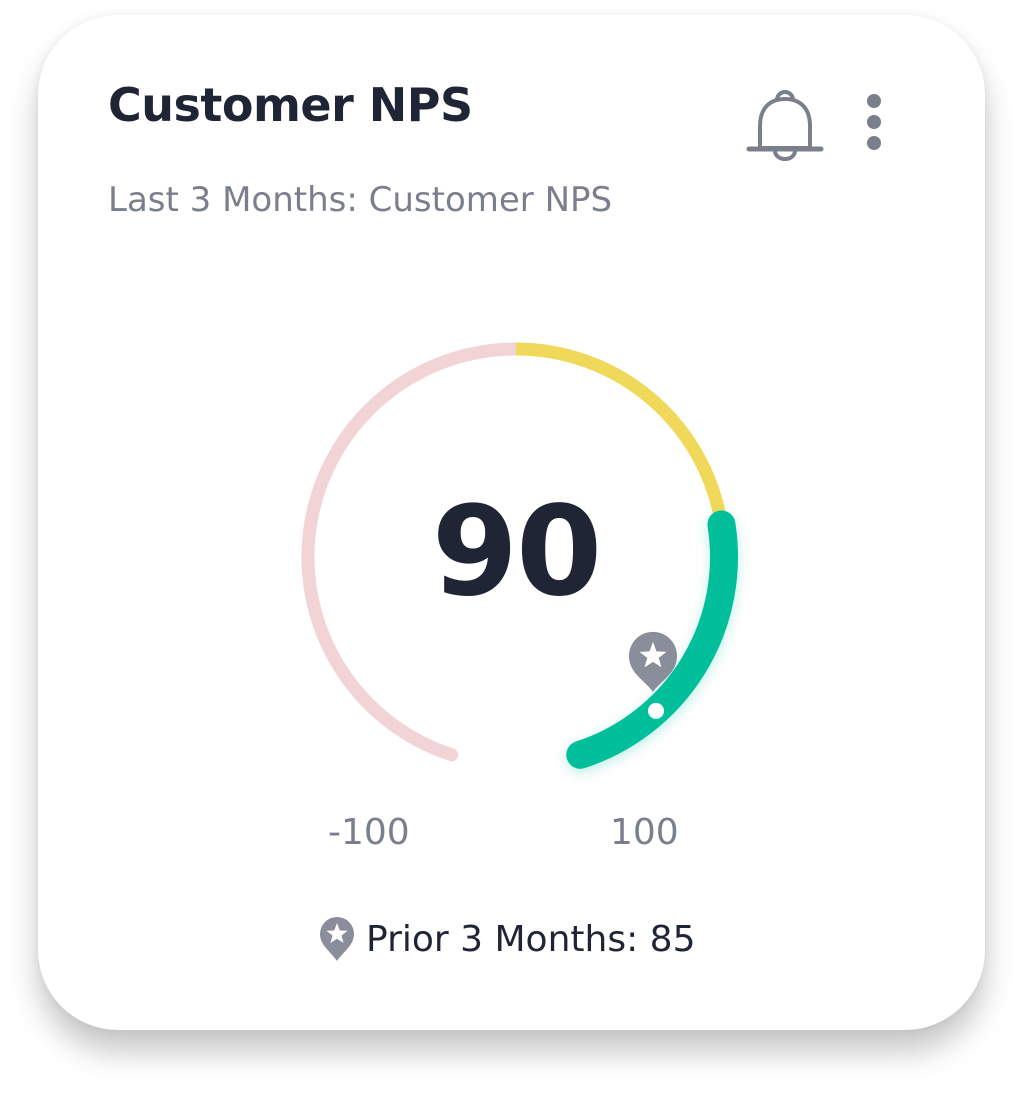  I want to click on prior-marker-pin-icon, so click(652, 661).